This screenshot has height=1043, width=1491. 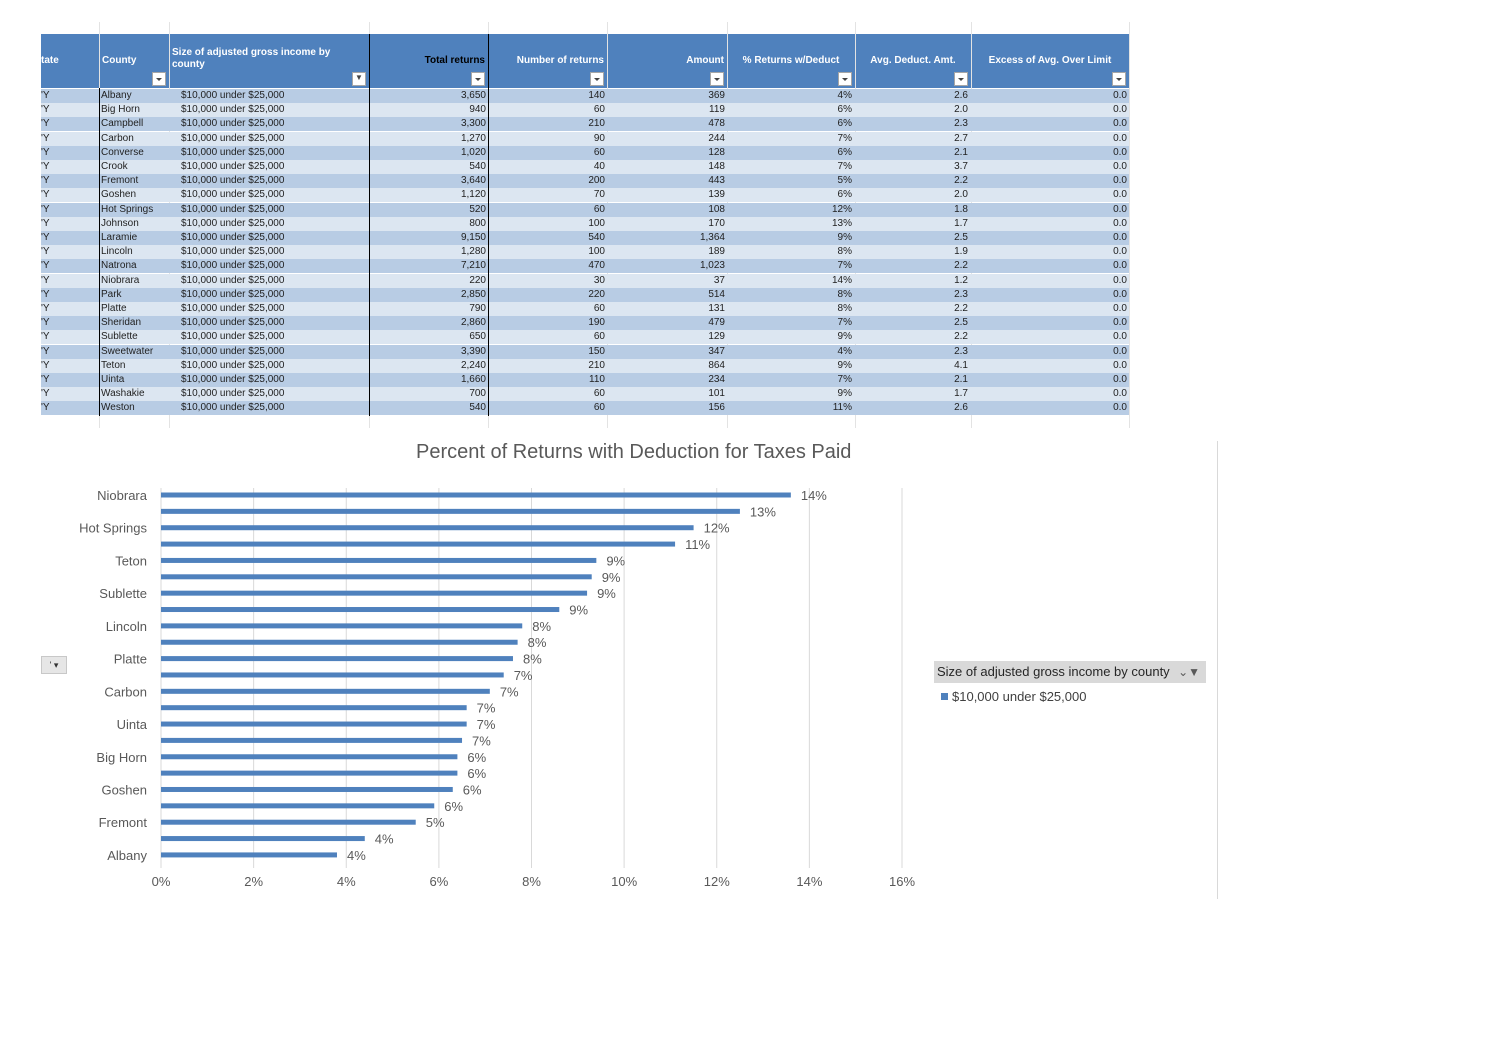 I want to click on cell-number: 220, so click(x=596, y=294).